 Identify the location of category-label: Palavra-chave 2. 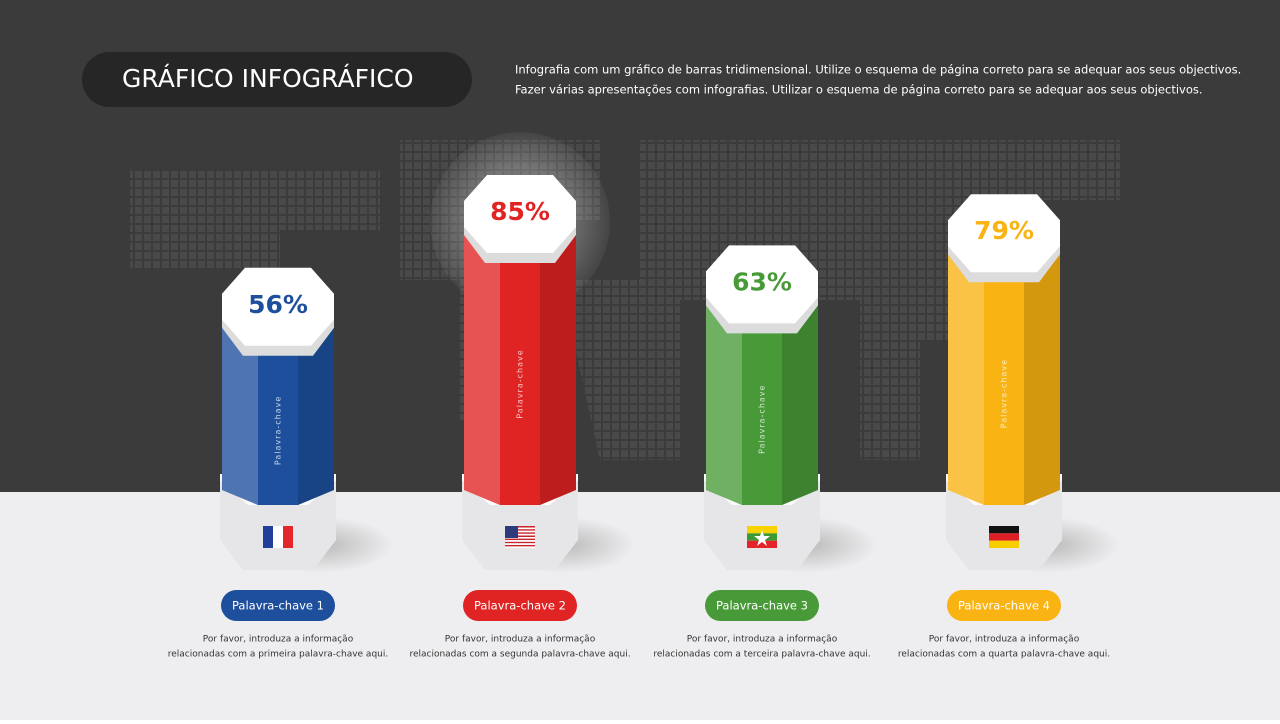
(520, 606).